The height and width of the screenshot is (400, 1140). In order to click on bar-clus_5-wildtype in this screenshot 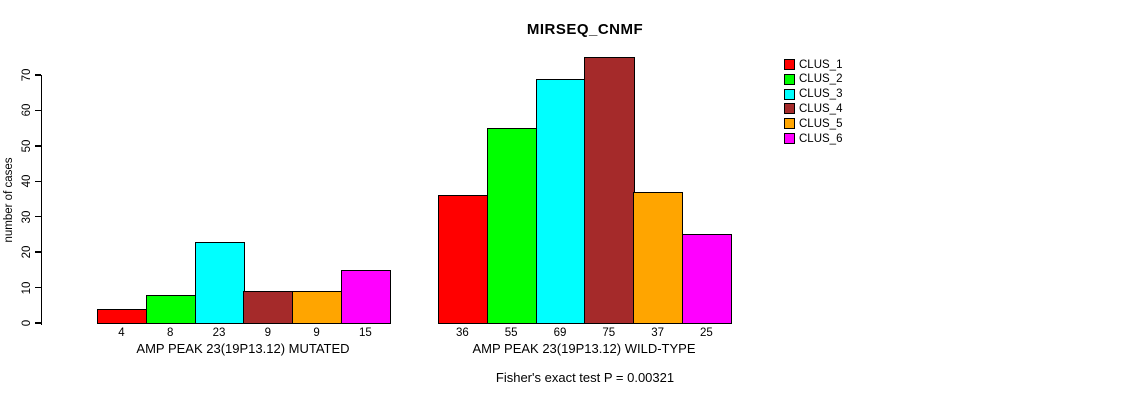, I will do `click(658, 258)`.